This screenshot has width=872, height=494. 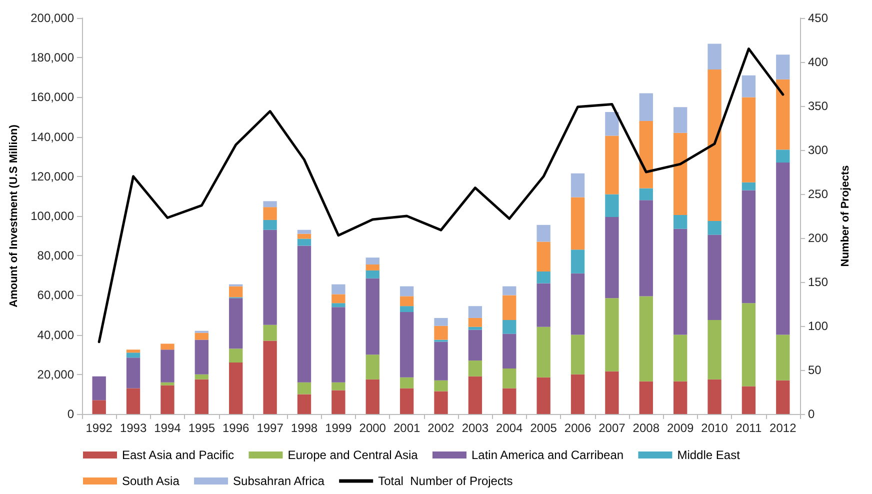 What do you see at coordinates (70, 414) in the screenshot?
I see `y-tick-label: 0` at bounding box center [70, 414].